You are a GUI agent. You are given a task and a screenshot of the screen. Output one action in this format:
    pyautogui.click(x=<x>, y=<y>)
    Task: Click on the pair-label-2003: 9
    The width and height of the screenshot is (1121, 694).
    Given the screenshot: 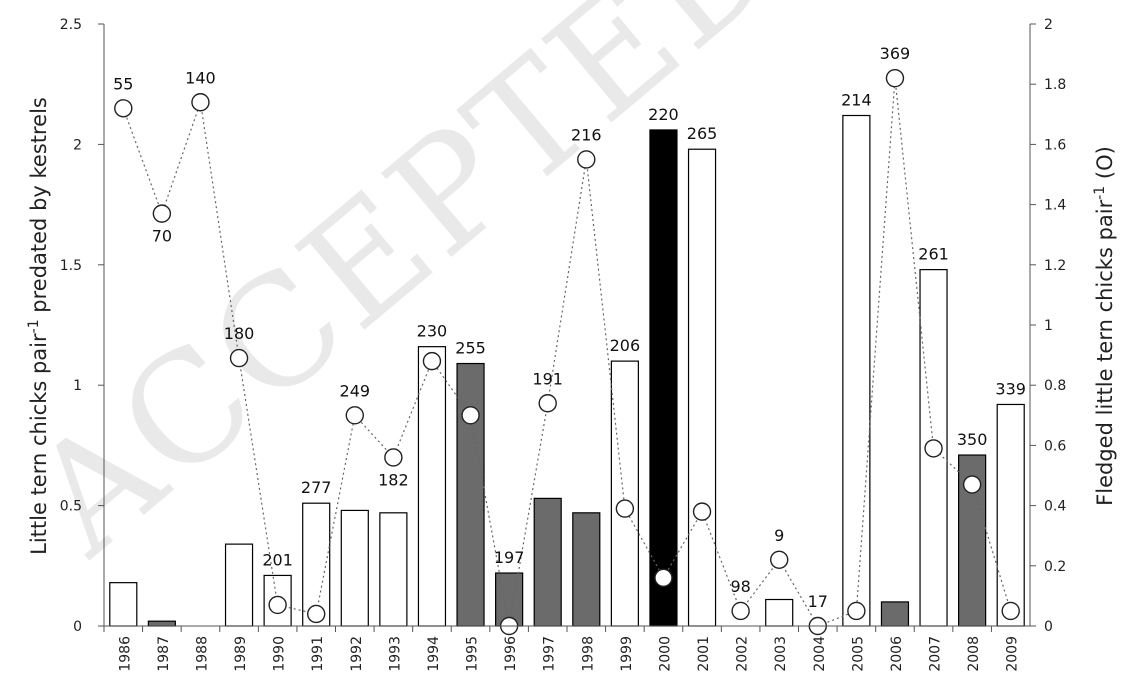 What is the action you would take?
    pyautogui.click(x=779, y=535)
    